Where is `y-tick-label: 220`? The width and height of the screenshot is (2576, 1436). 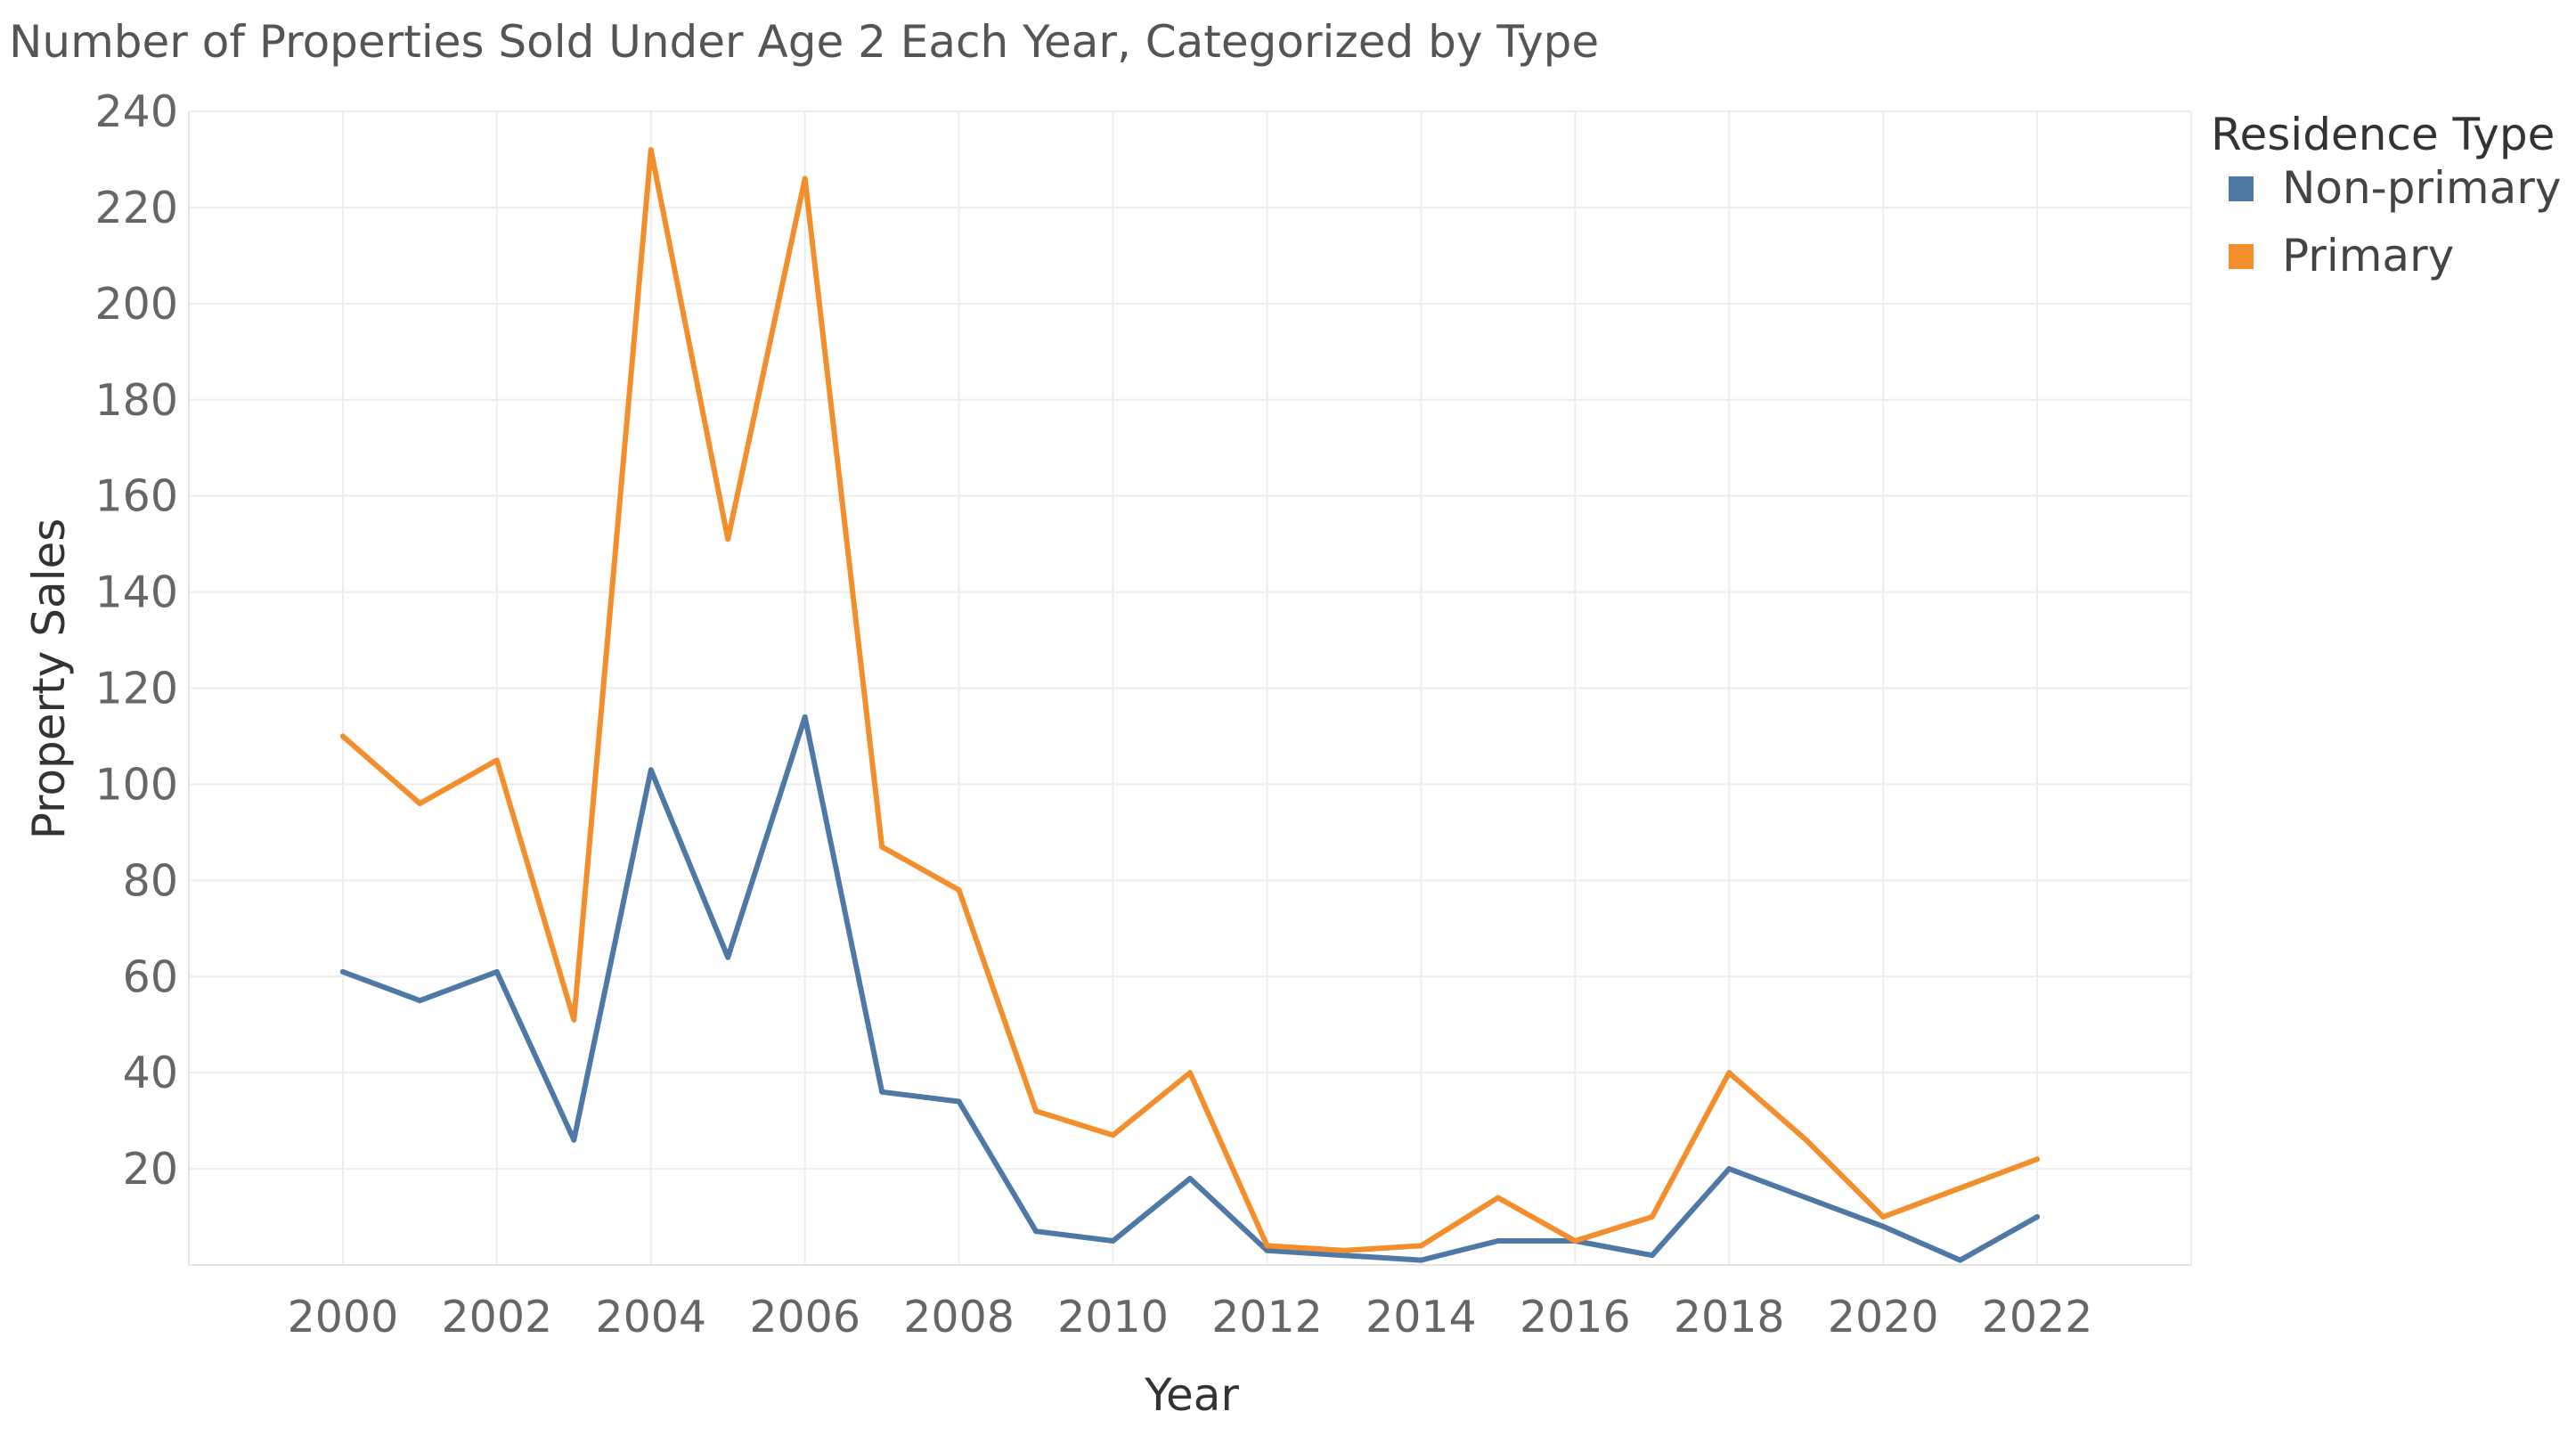 y-tick-label: 220 is located at coordinates (136, 208).